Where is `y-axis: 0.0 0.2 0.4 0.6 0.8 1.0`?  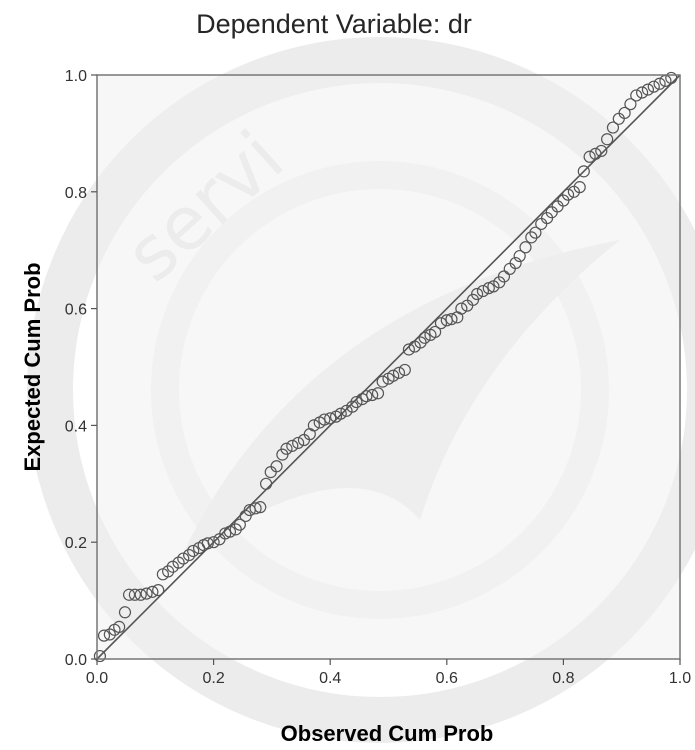
y-axis: 0.0 0.2 0.4 0.6 0.8 1.0 is located at coordinates (81, 368).